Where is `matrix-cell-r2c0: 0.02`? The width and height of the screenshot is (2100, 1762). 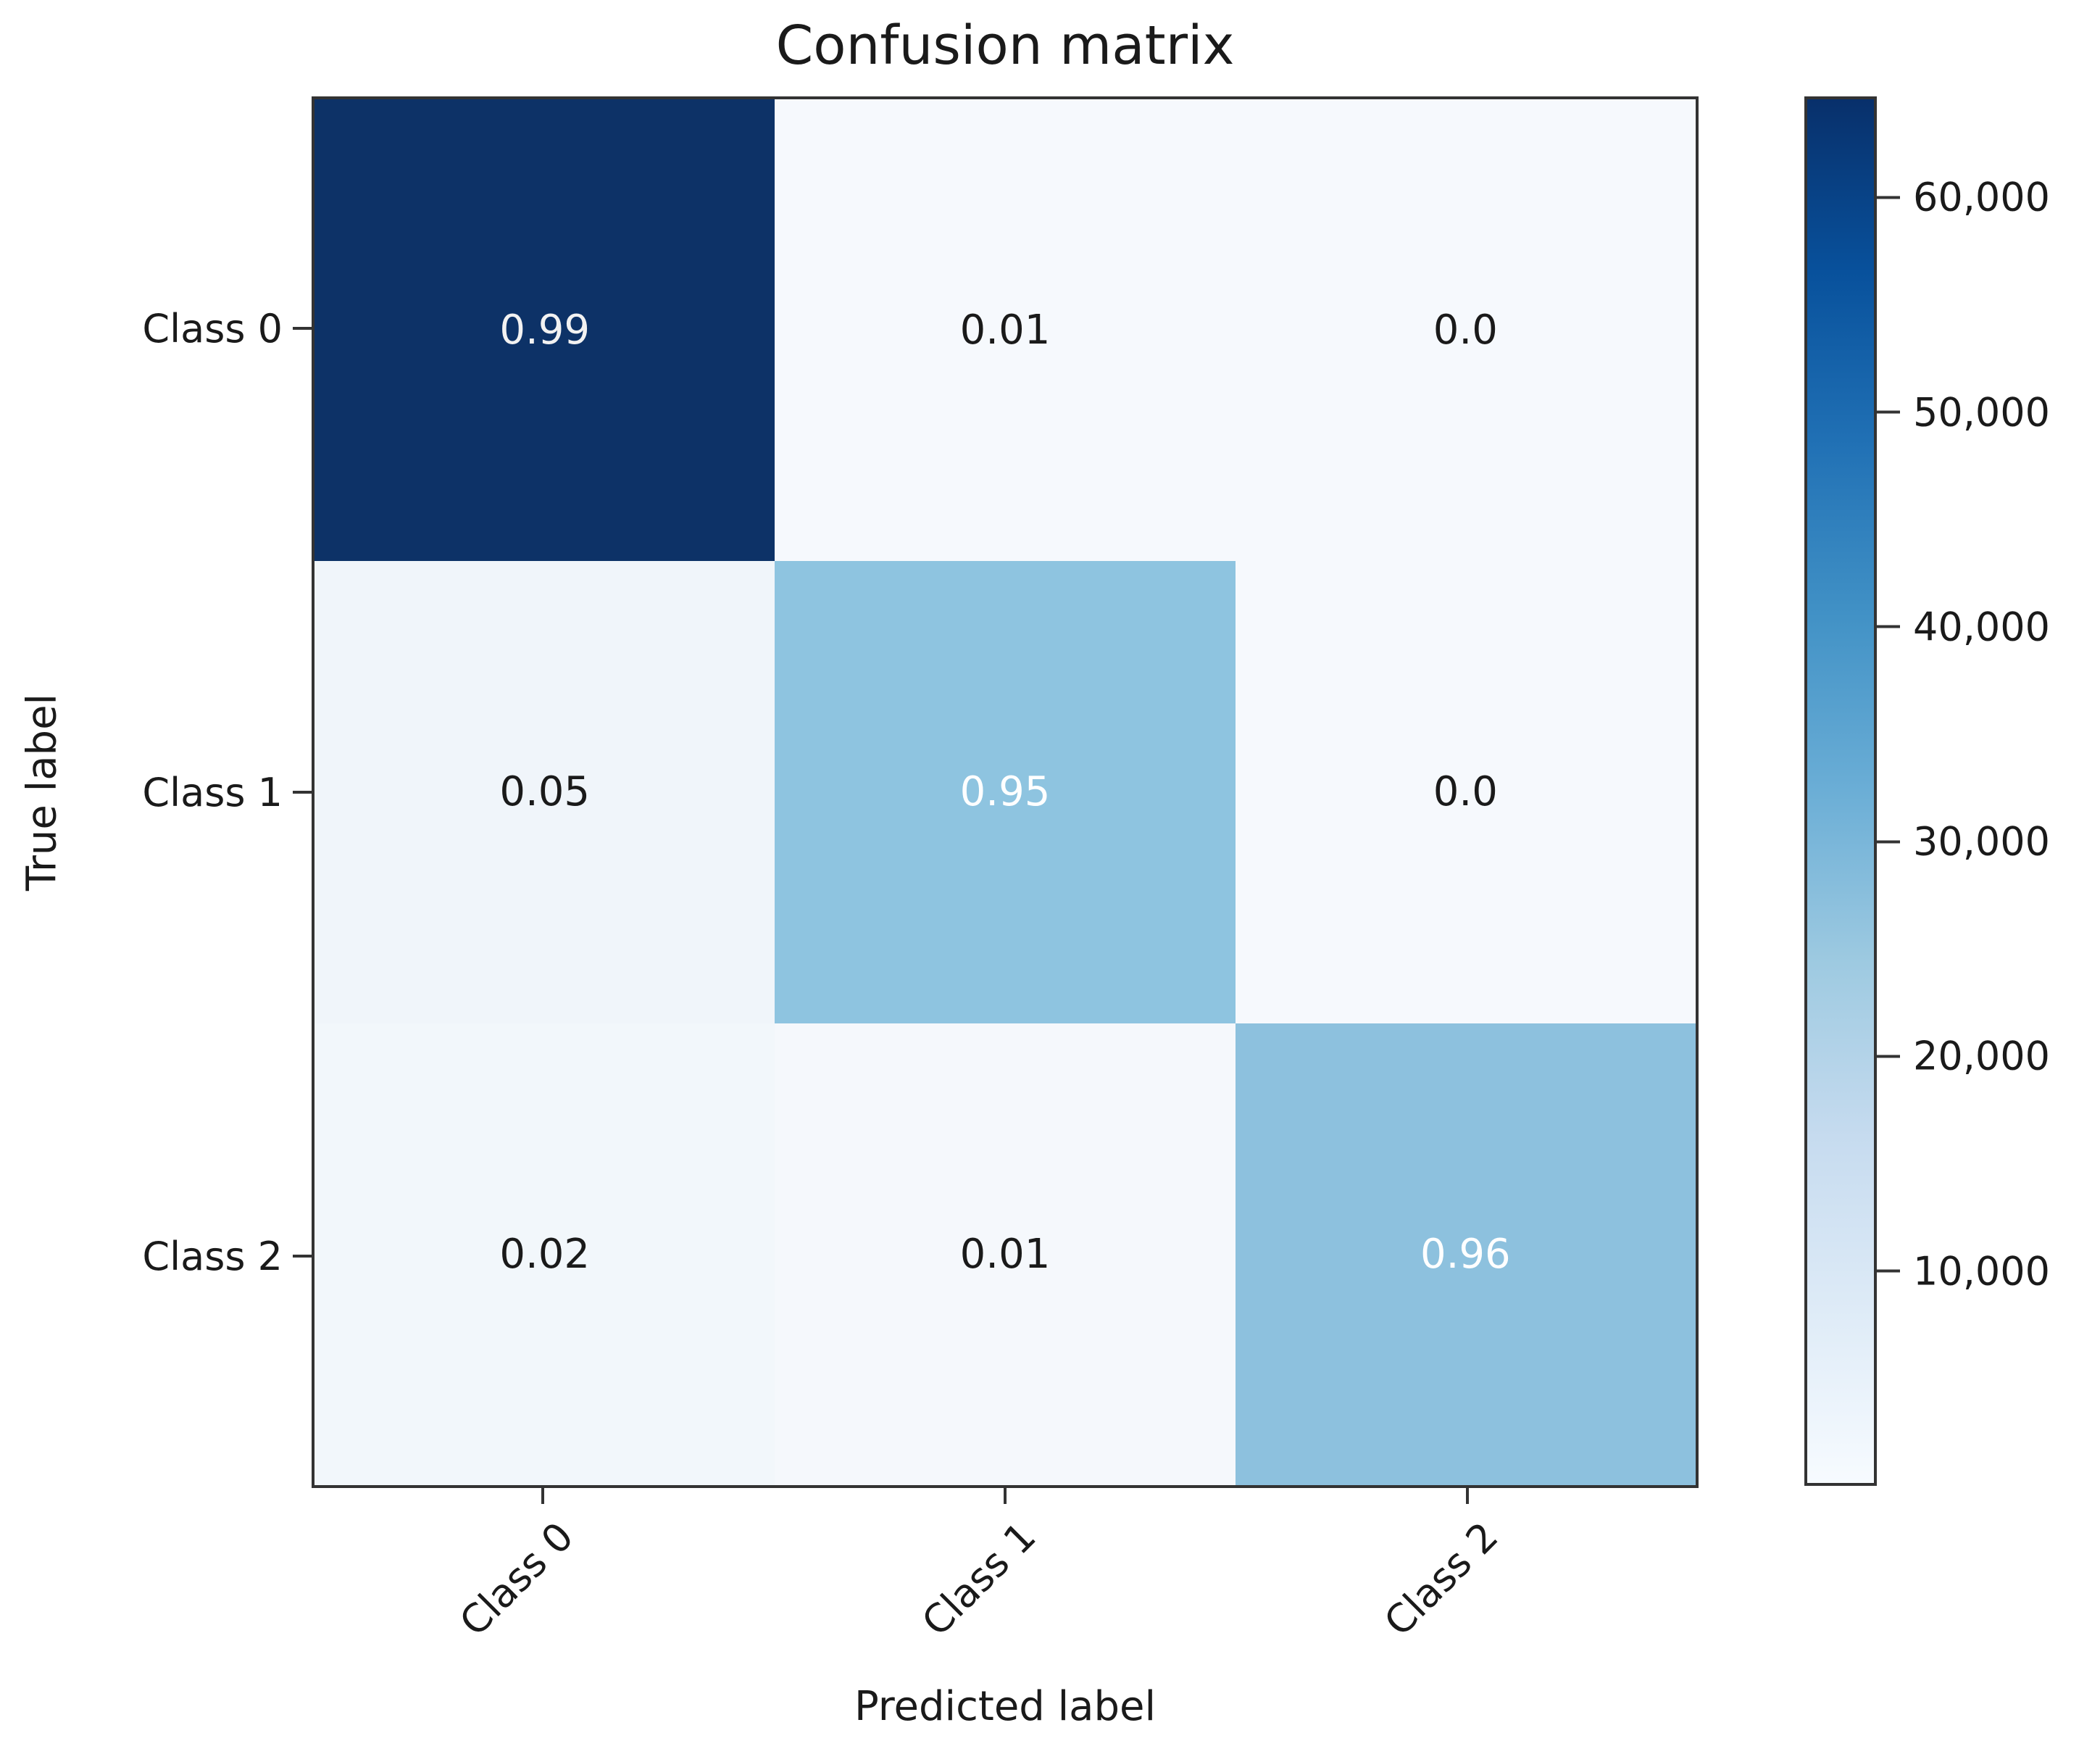 matrix-cell-r2c0: 0.02 is located at coordinates (544, 1254).